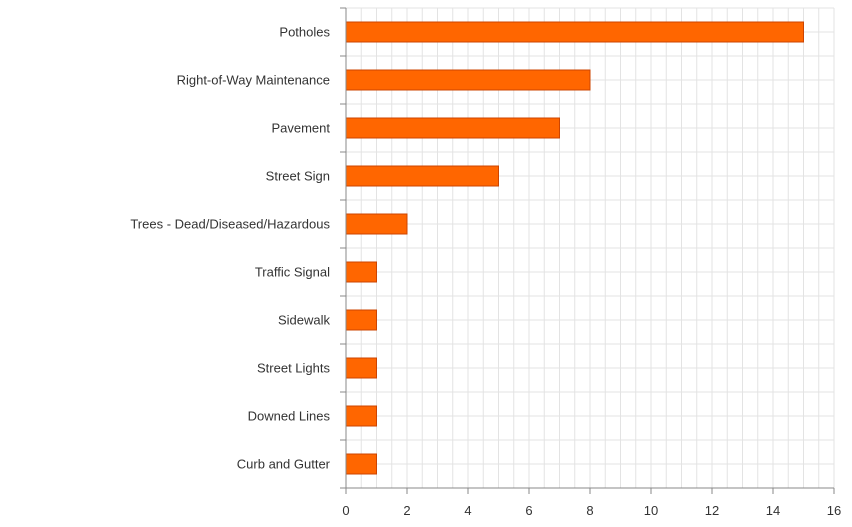 This screenshot has height=527, width=852. What do you see at coordinates (712, 510) in the screenshot?
I see `x-tick-label: 12` at bounding box center [712, 510].